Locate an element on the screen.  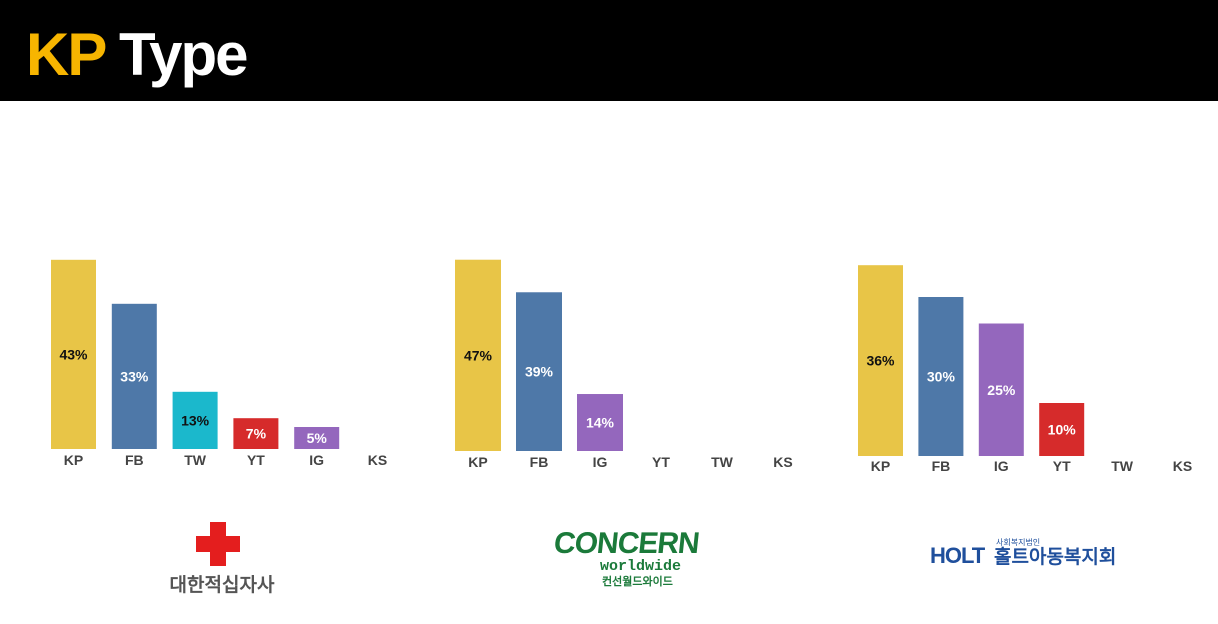
red-cross-icon is located at coordinates (218, 544).